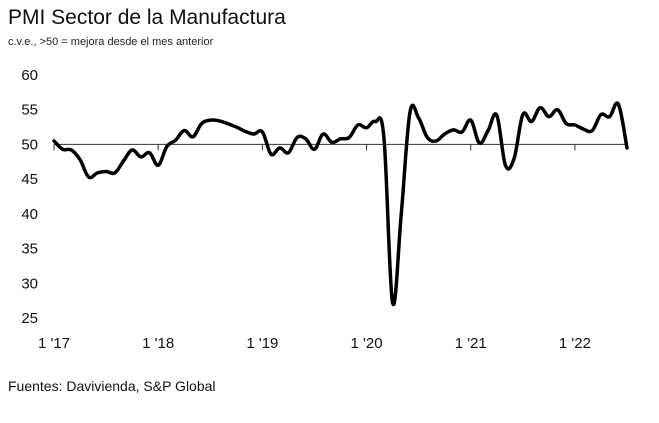 The image size is (659, 423). Describe the element at coordinates (147, 17) in the screenshot. I see `chart-title: PMI Sector de la Manufactura` at that location.